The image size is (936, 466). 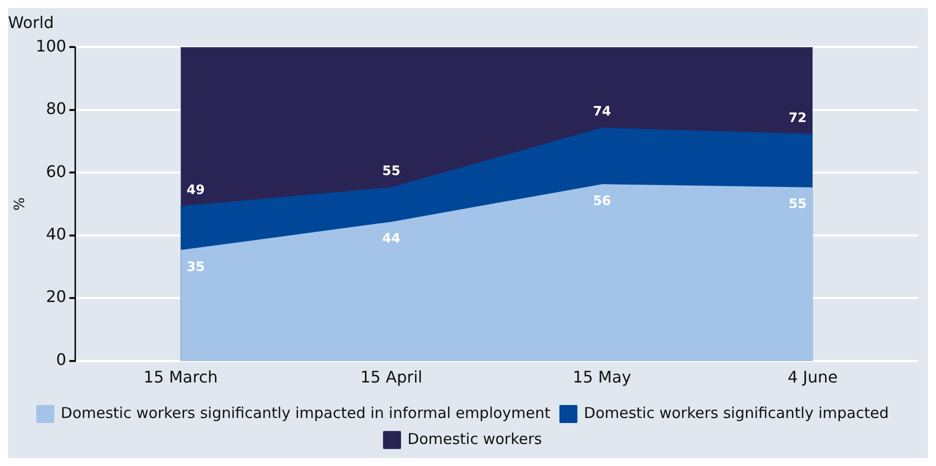 What do you see at coordinates (51, 46) in the screenshot?
I see `y-tick-label: 100` at bounding box center [51, 46].